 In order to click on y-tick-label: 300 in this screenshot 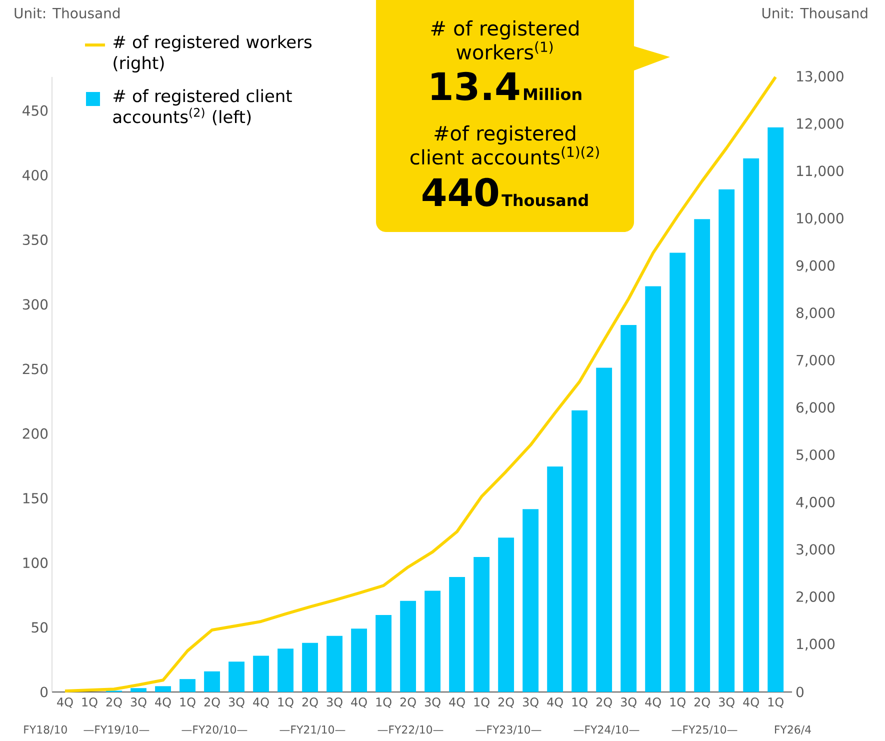, I will do `click(35, 304)`.